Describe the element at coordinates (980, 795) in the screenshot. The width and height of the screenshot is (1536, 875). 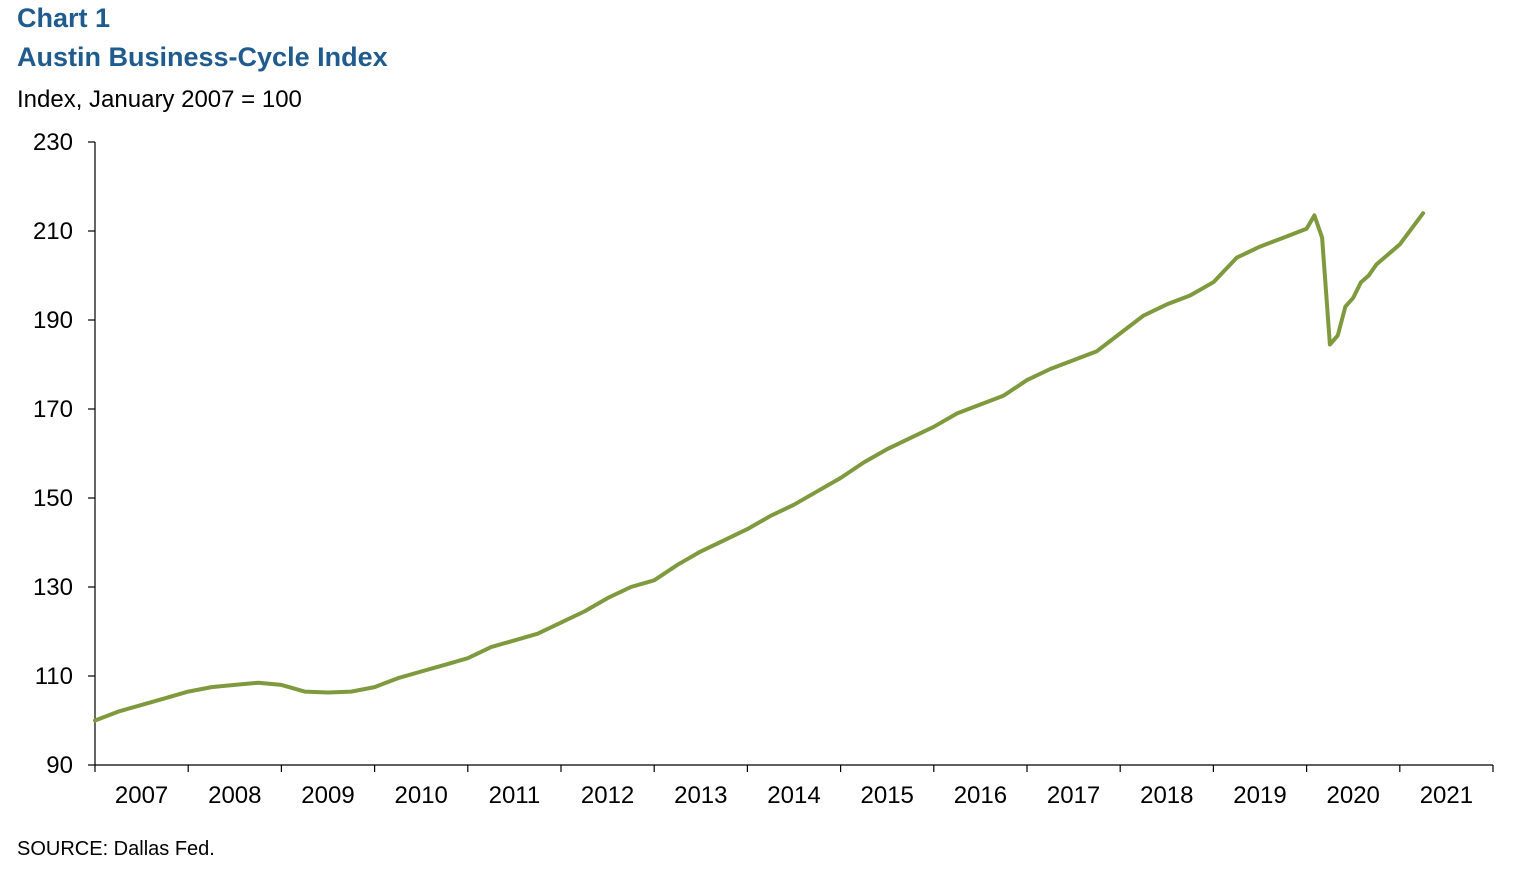
I see `x-tick-label: 2016` at that location.